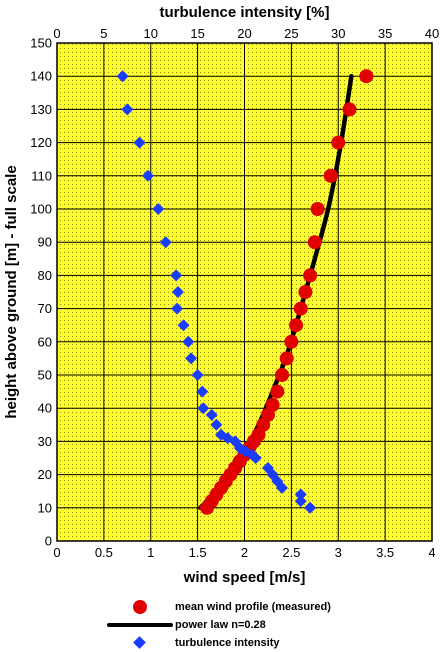  Describe the element at coordinates (291, 33) in the screenshot. I see `top-tick-label: 25` at that location.